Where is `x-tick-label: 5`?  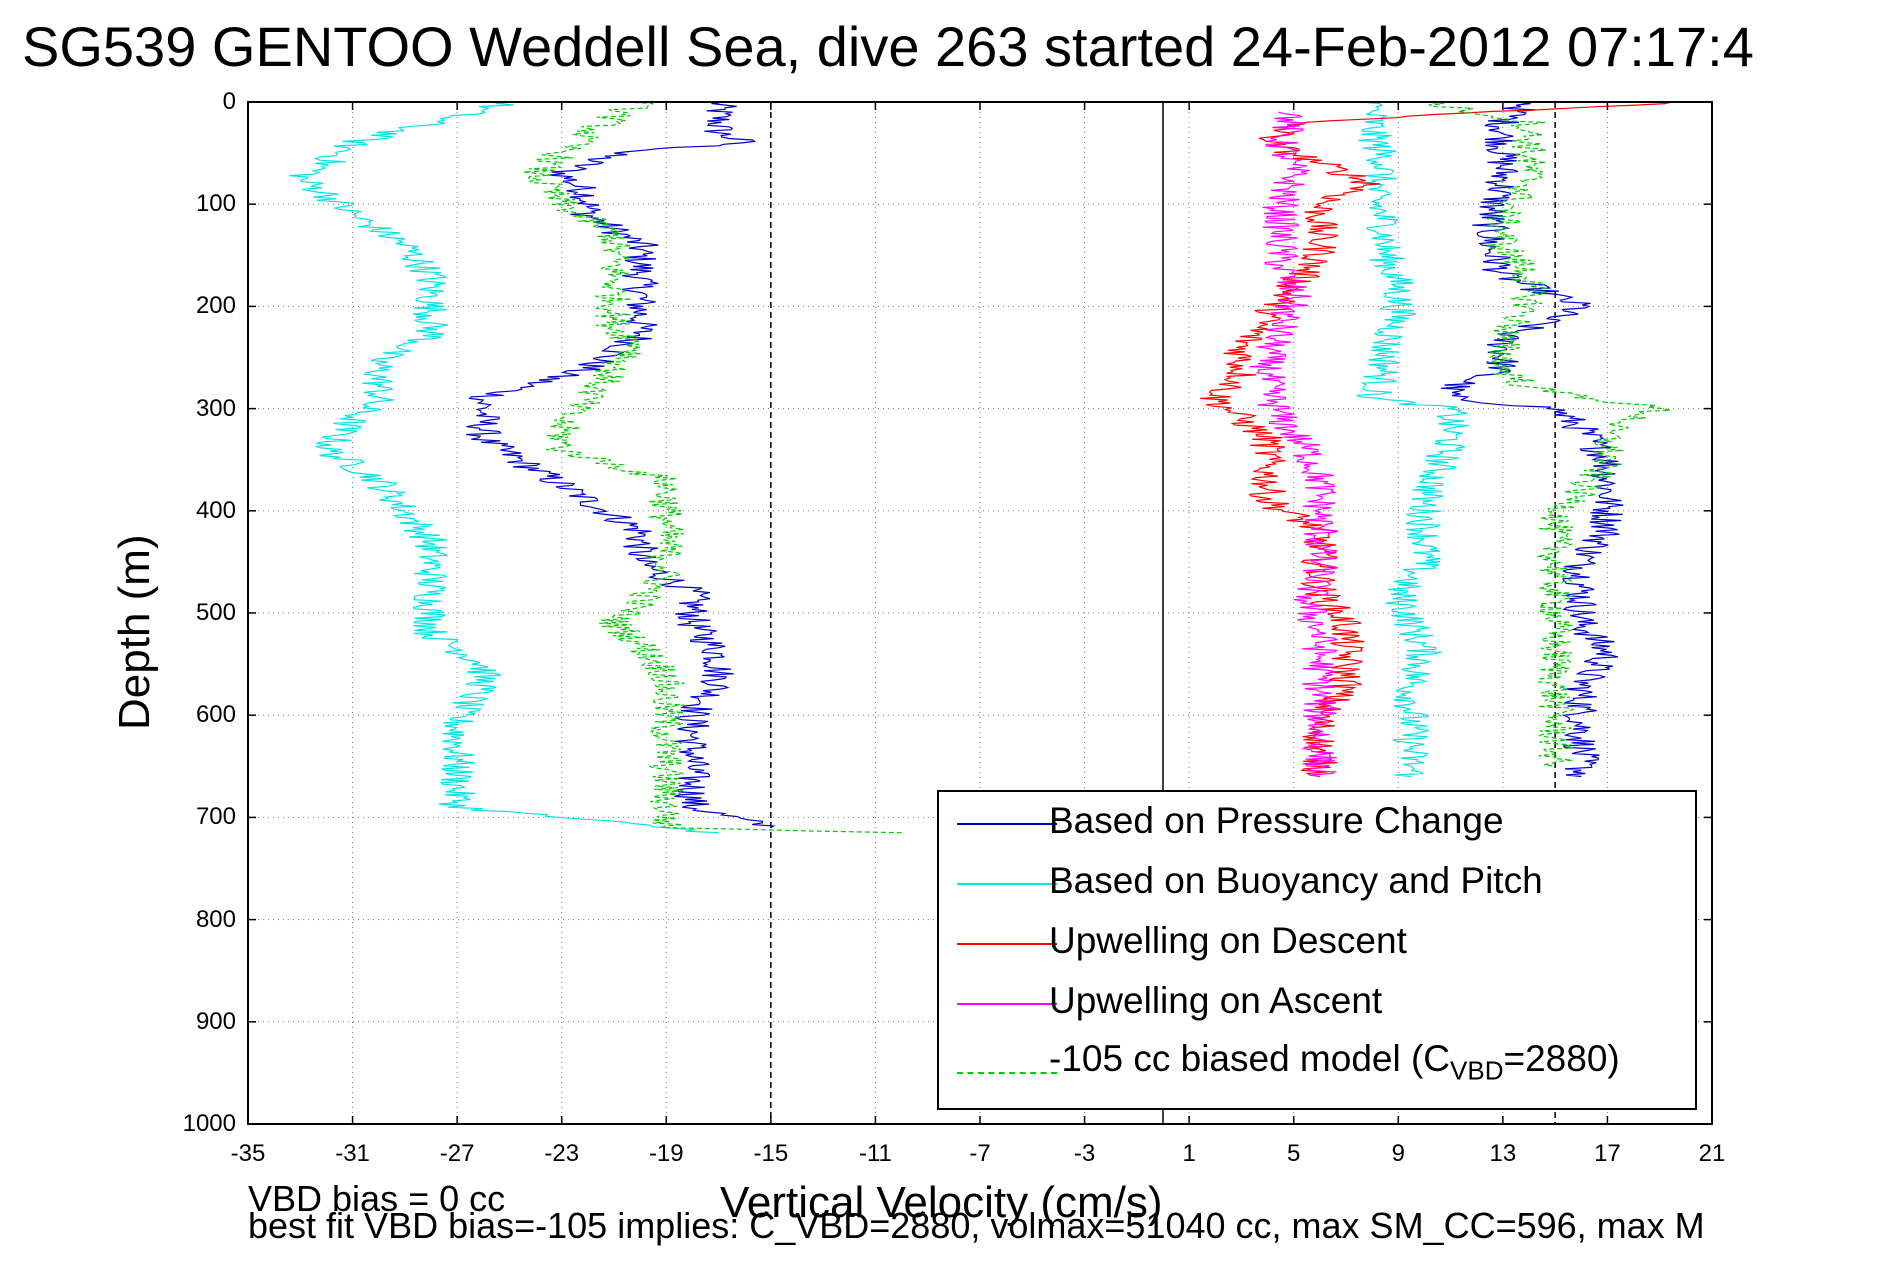 x-tick-label: 5 is located at coordinates (1294, 1153).